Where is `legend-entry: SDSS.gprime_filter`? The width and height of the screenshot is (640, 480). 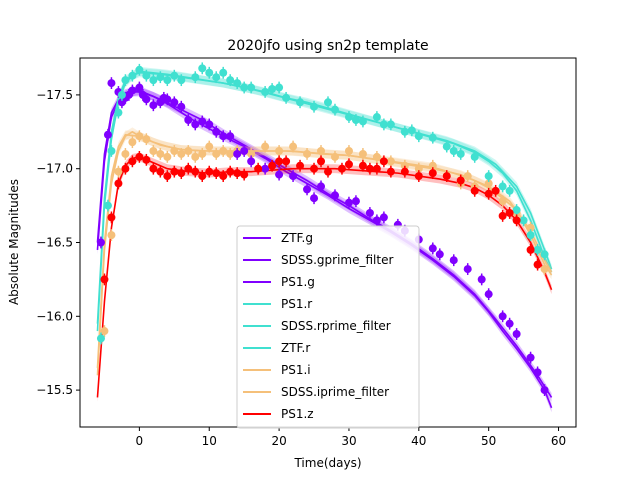 legend-entry: SDSS.gprime_filter is located at coordinates (337, 260).